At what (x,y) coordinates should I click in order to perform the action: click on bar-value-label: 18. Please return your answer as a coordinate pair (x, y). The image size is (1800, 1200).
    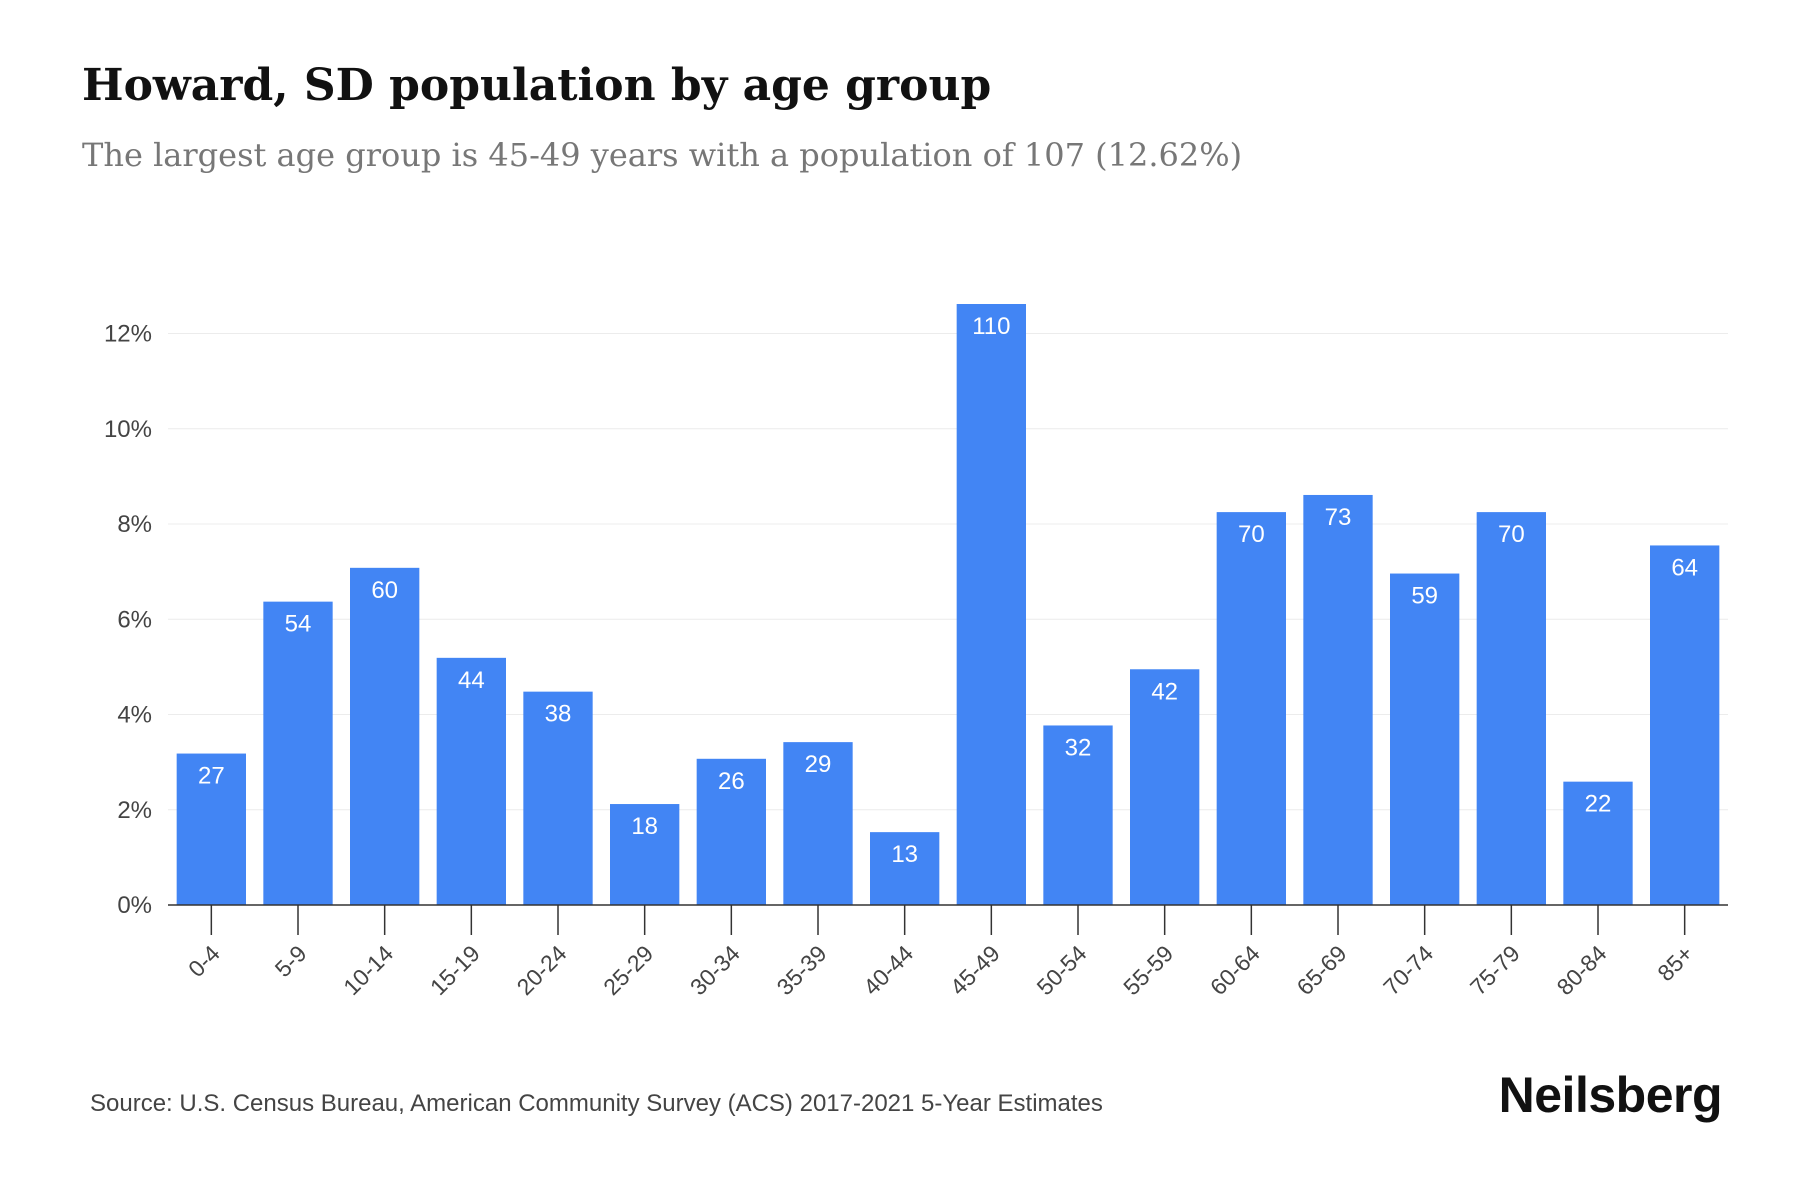
    Looking at the image, I should click on (644, 826).